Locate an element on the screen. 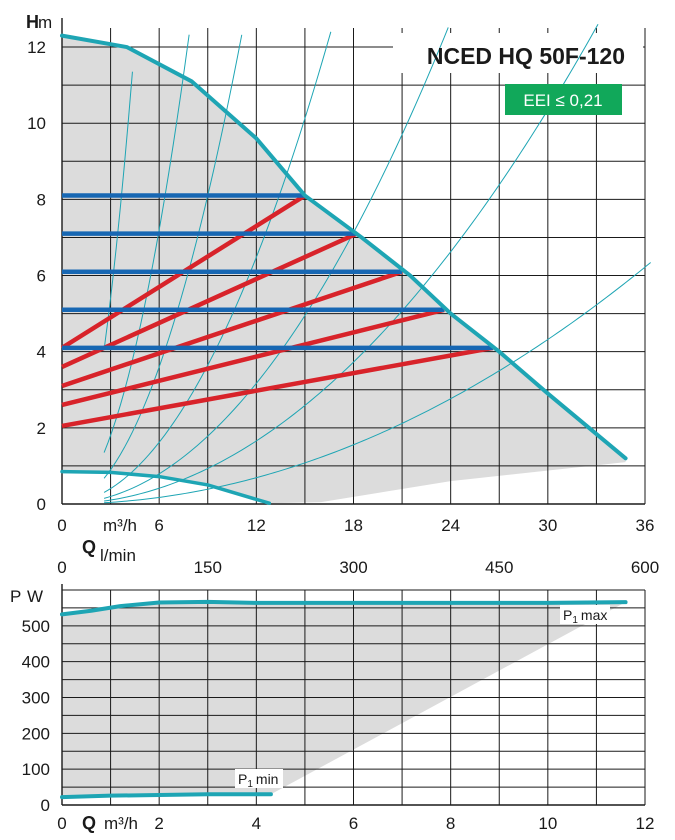  head-y-tick-label: 12 is located at coordinates (36, 47).